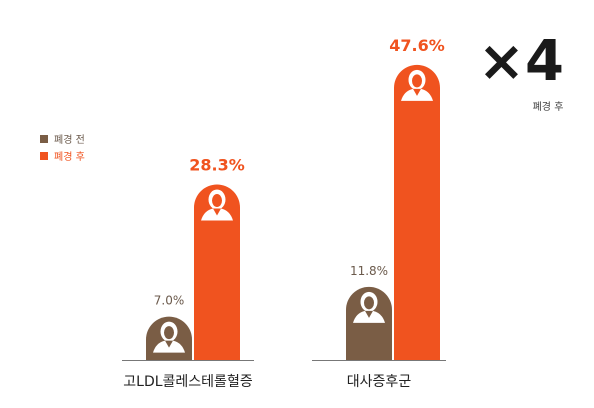 The image size is (594, 408). Describe the element at coordinates (379, 382) in the screenshot. I see `x-tick-label: 대사증후군` at that location.